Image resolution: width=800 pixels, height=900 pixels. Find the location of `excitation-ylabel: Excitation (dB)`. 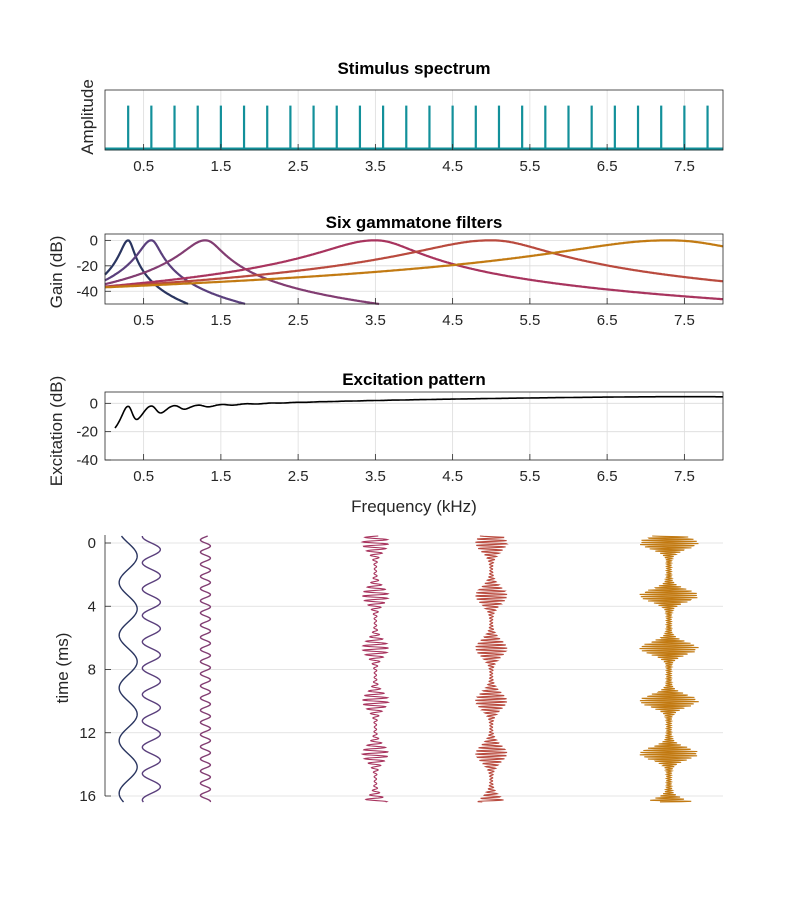

excitation-ylabel: Excitation (dB) is located at coordinates (56, 431).